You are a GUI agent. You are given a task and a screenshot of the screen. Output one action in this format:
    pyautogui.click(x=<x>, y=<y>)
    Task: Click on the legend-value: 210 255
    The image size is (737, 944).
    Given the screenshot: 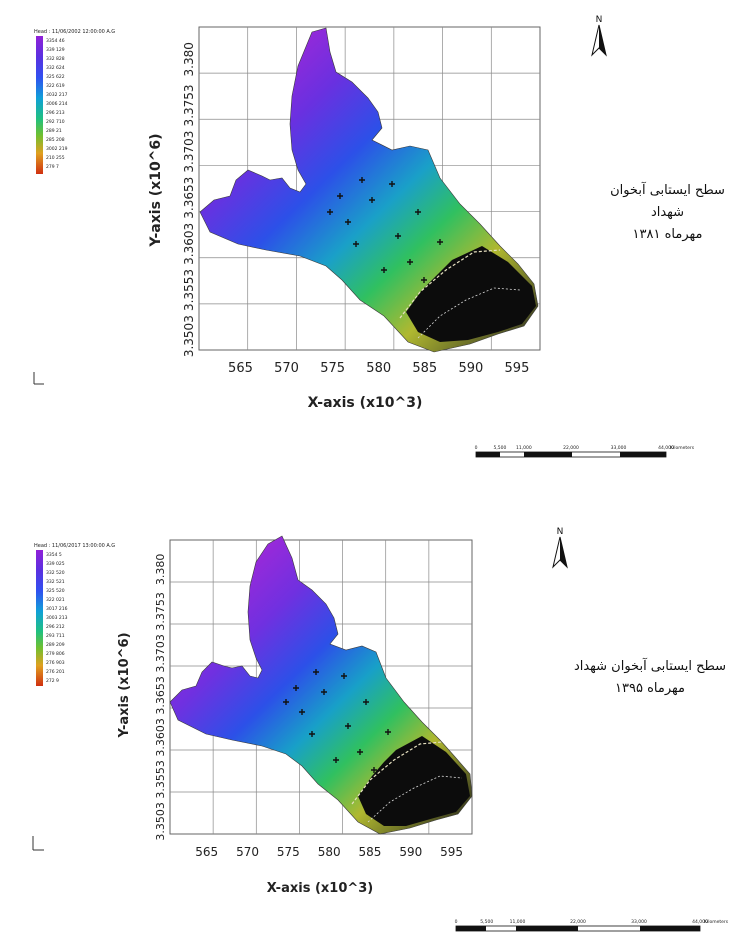 What is the action you would take?
    pyautogui.click(x=55, y=158)
    